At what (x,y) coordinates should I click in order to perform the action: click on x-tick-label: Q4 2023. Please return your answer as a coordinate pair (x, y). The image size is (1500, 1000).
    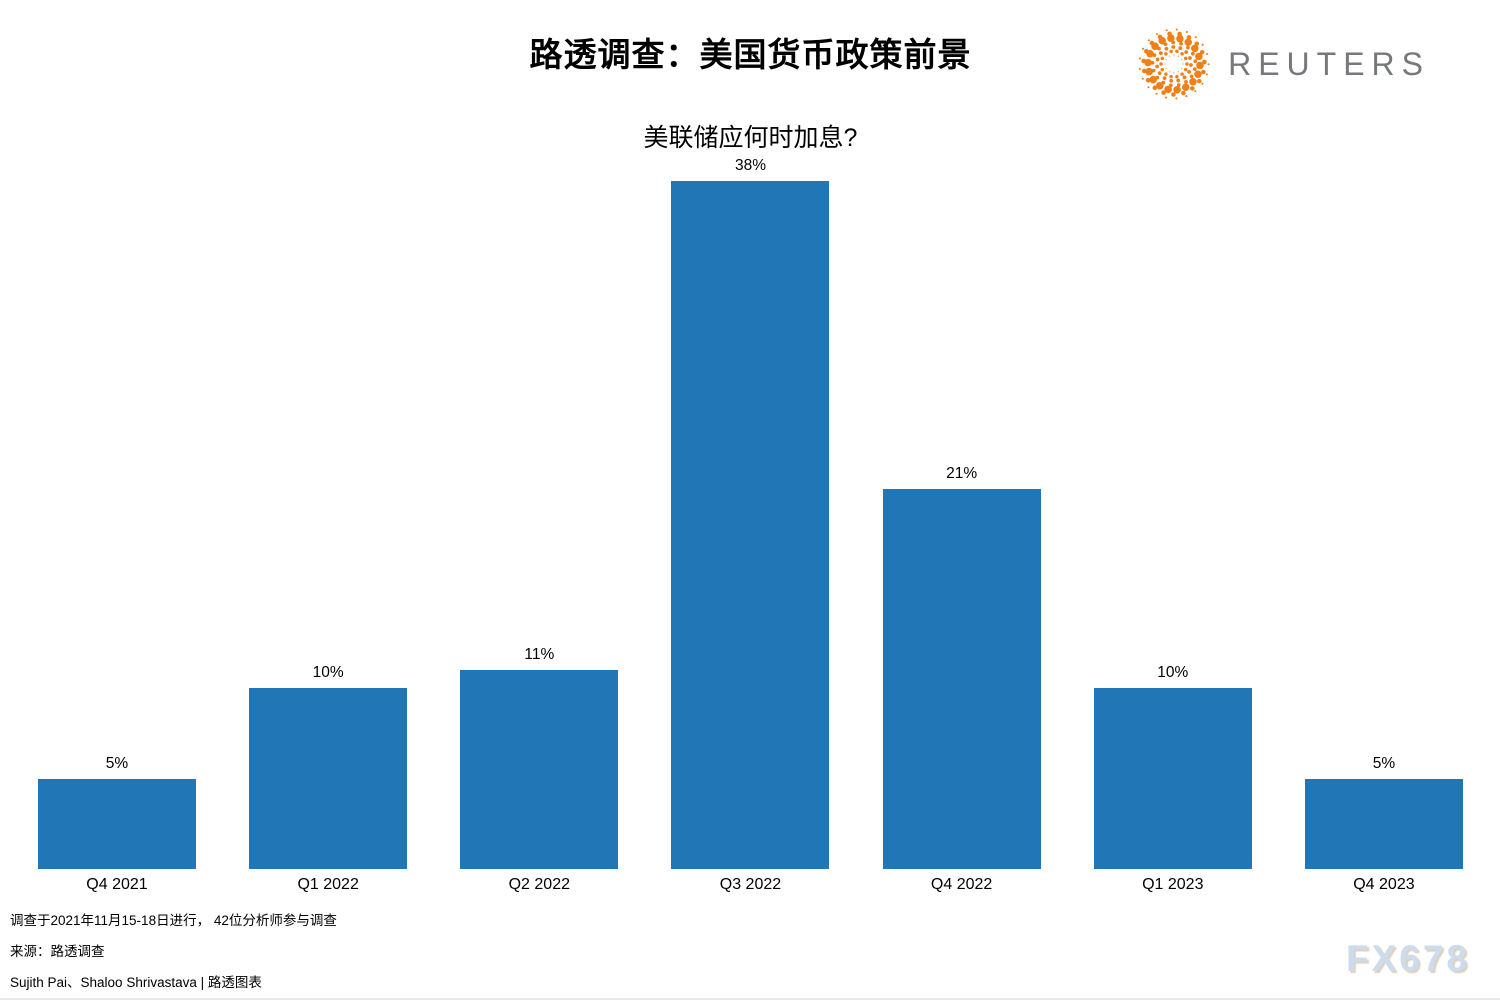
    Looking at the image, I should click on (1384, 884).